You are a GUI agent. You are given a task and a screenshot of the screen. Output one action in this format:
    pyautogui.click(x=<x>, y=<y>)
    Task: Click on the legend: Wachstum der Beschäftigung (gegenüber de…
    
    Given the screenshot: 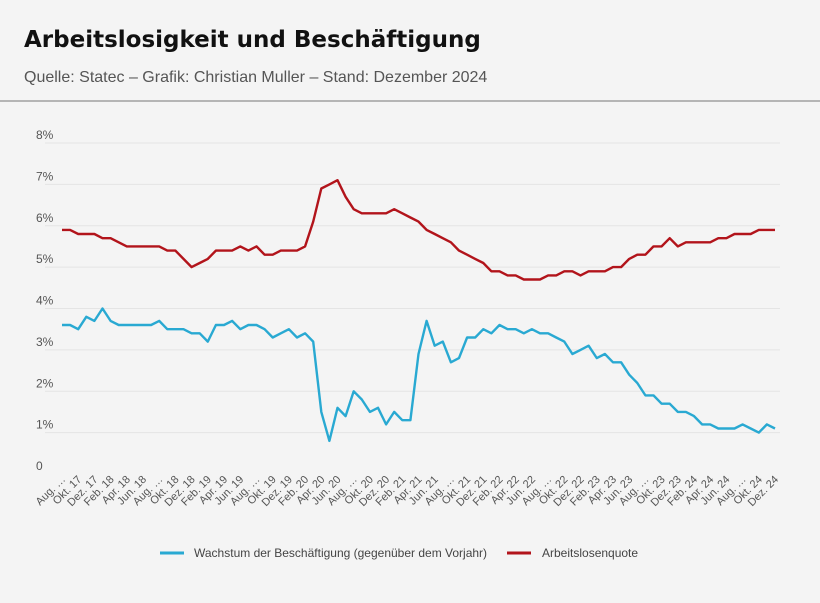 What is the action you would take?
    pyautogui.click(x=399, y=553)
    